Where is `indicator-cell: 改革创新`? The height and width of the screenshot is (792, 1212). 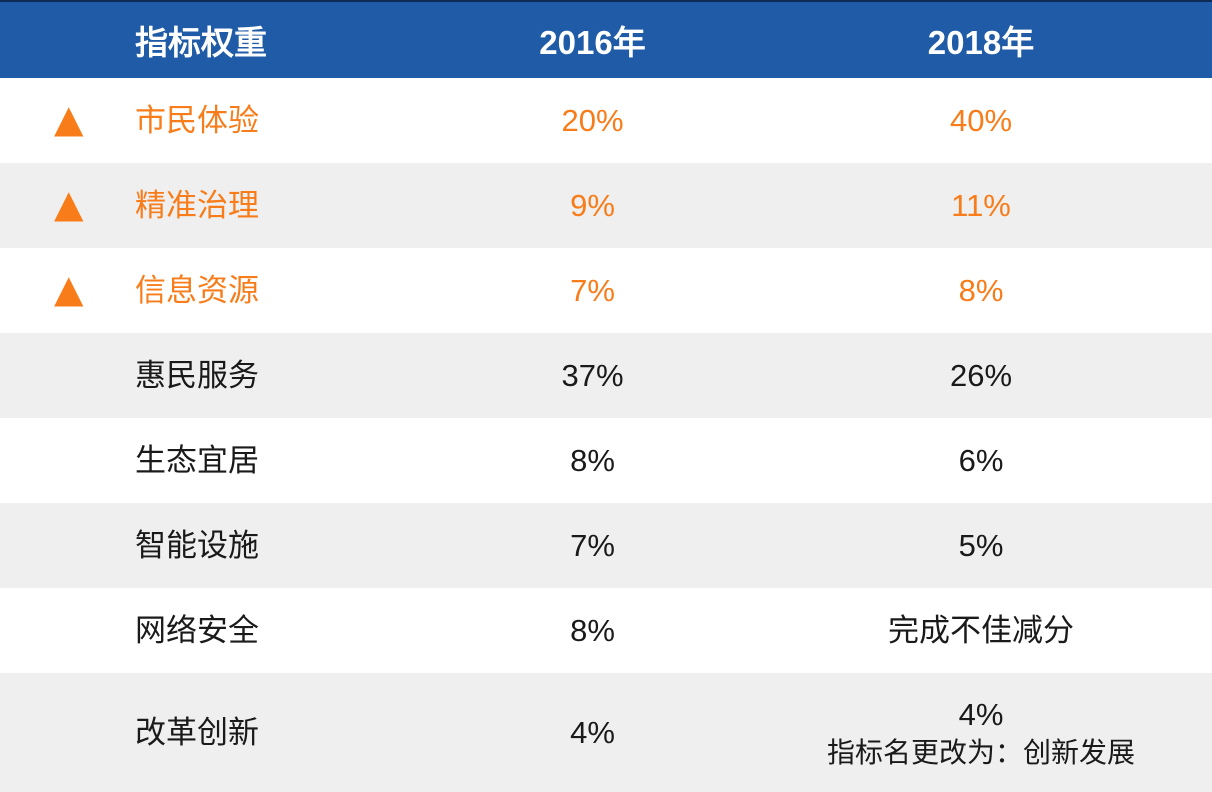
indicator-cell: 改革创新 is located at coordinates (195, 732).